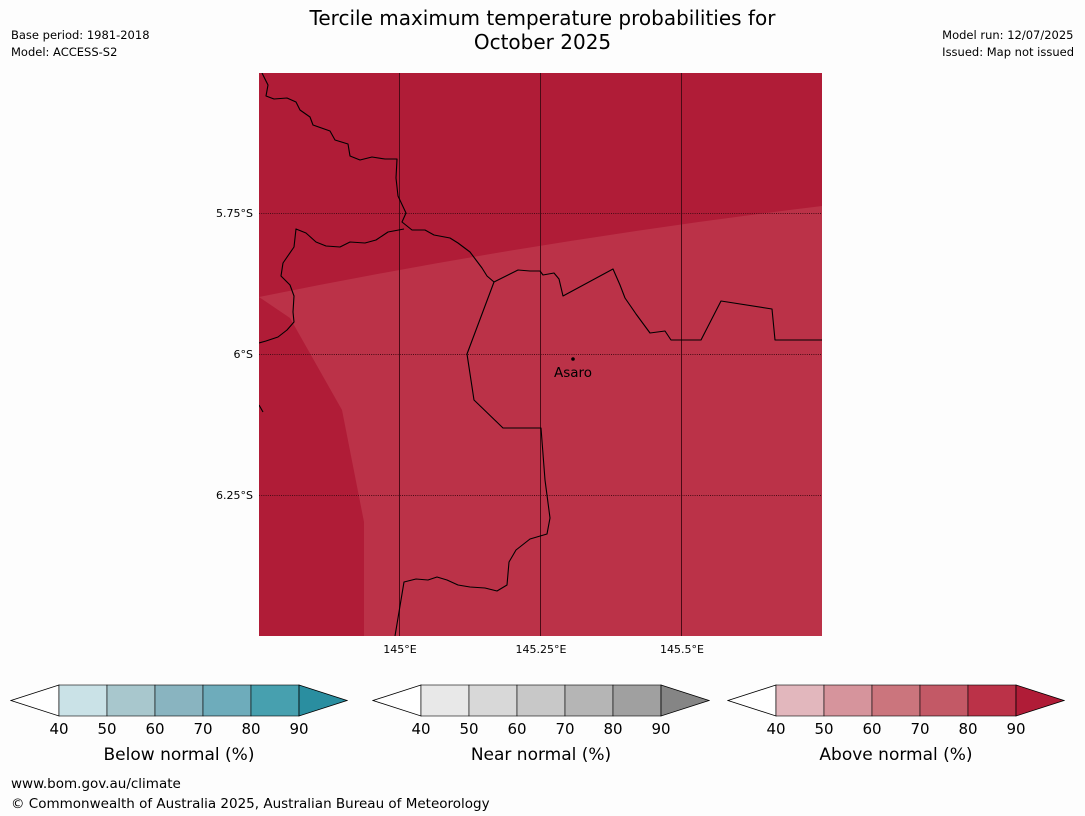 Image resolution: width=1085 pixels, height=816 pixels. Describe the element at coordinates (378, 178) in the screenshot. I see `boundary-north` at that location.